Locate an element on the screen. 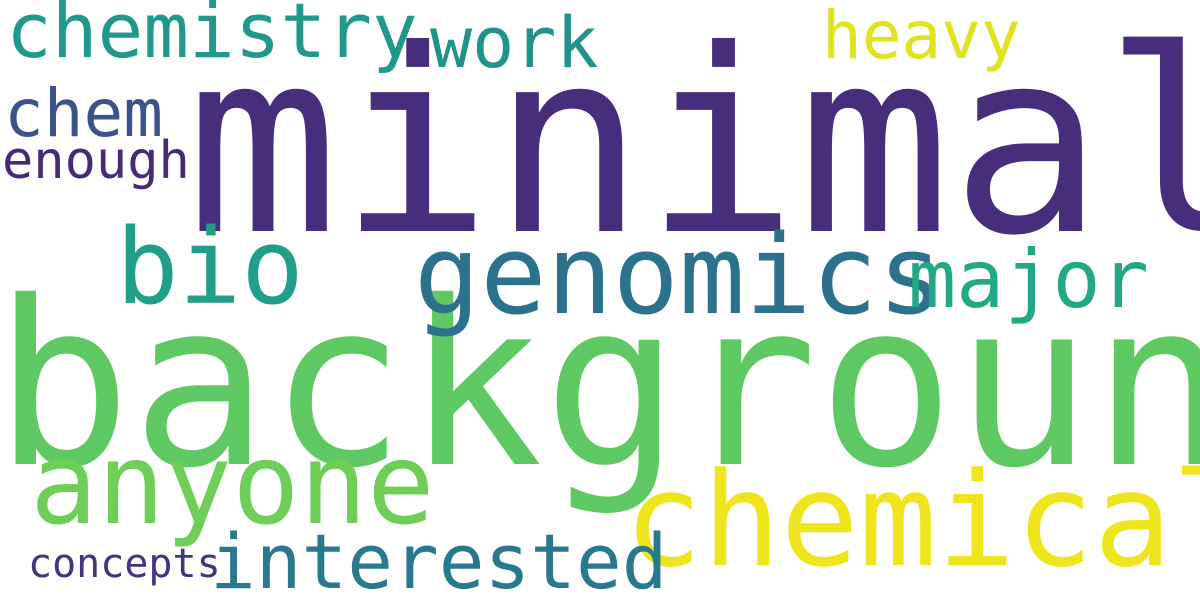  word-bio: bio is located at coordinates (210, 267).